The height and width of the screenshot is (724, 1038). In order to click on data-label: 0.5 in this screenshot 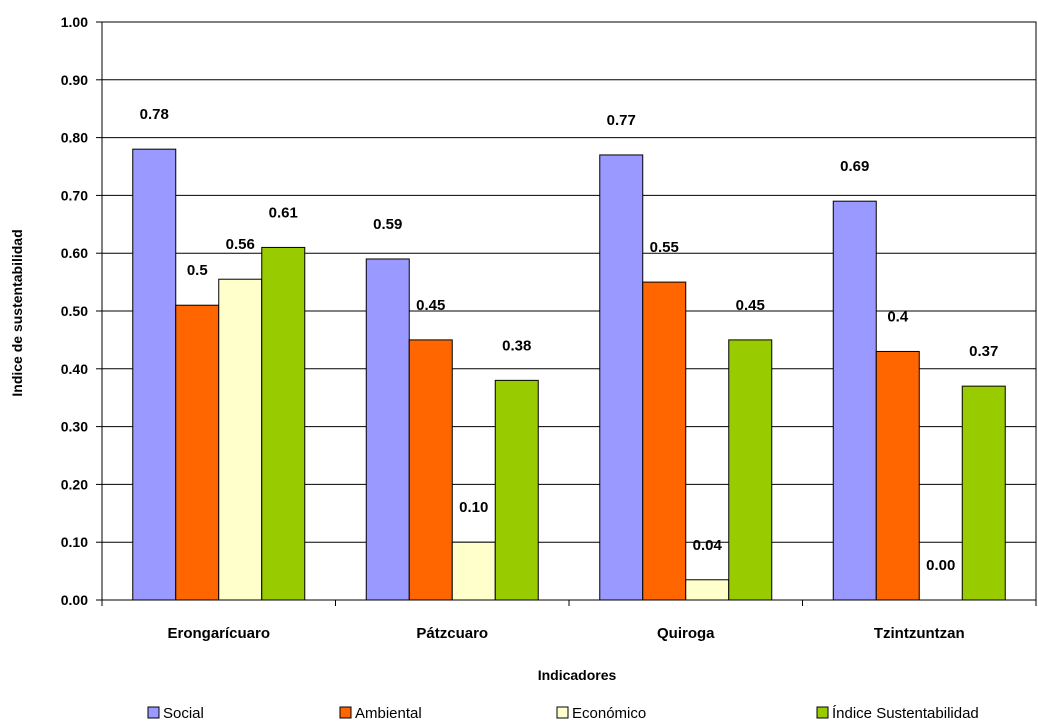, I will do `click(197, 270)`.